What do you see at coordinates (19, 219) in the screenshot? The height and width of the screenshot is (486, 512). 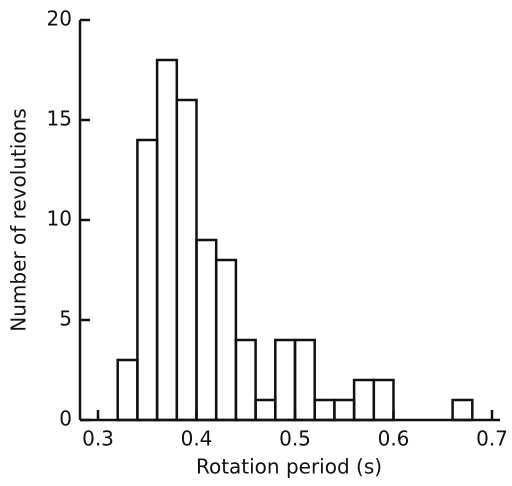 I see `y-axis-label: Number of revolutions` at bounding box center [19, 219].